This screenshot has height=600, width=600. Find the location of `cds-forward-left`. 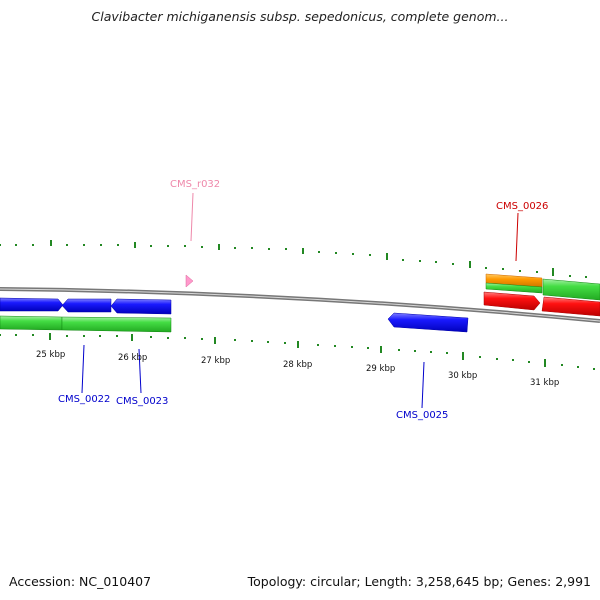

cds-forward-left is located at coordinates (86, 306).